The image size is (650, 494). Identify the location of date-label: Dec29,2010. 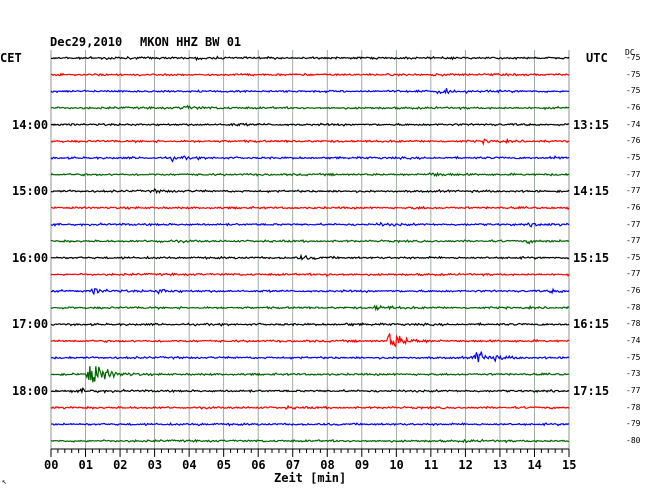
(86, 42).